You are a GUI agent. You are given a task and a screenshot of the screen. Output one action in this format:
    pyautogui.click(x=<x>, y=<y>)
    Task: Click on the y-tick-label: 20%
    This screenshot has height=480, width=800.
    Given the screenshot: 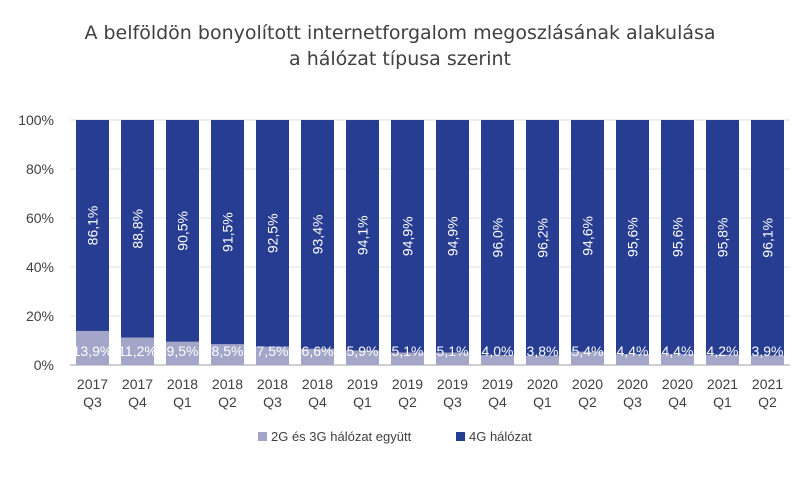 What is the action you would take?
    pyautogui.click(x=40, y=316)
    